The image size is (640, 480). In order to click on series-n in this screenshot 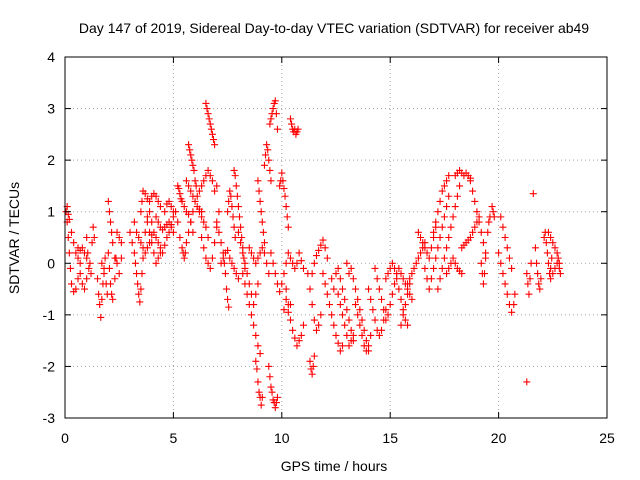, I will do `click(153, 242)`.